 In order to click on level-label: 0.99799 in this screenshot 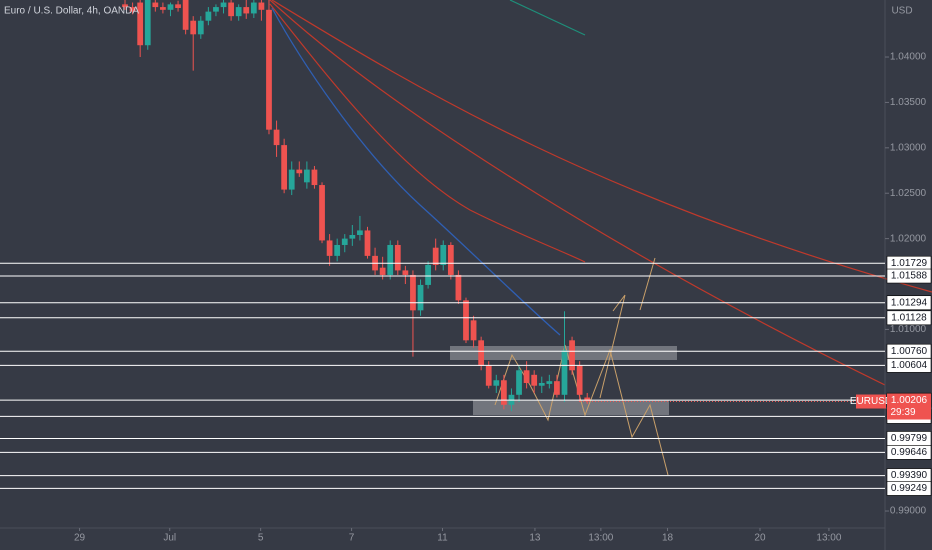, I will do `click(909, 438)`.